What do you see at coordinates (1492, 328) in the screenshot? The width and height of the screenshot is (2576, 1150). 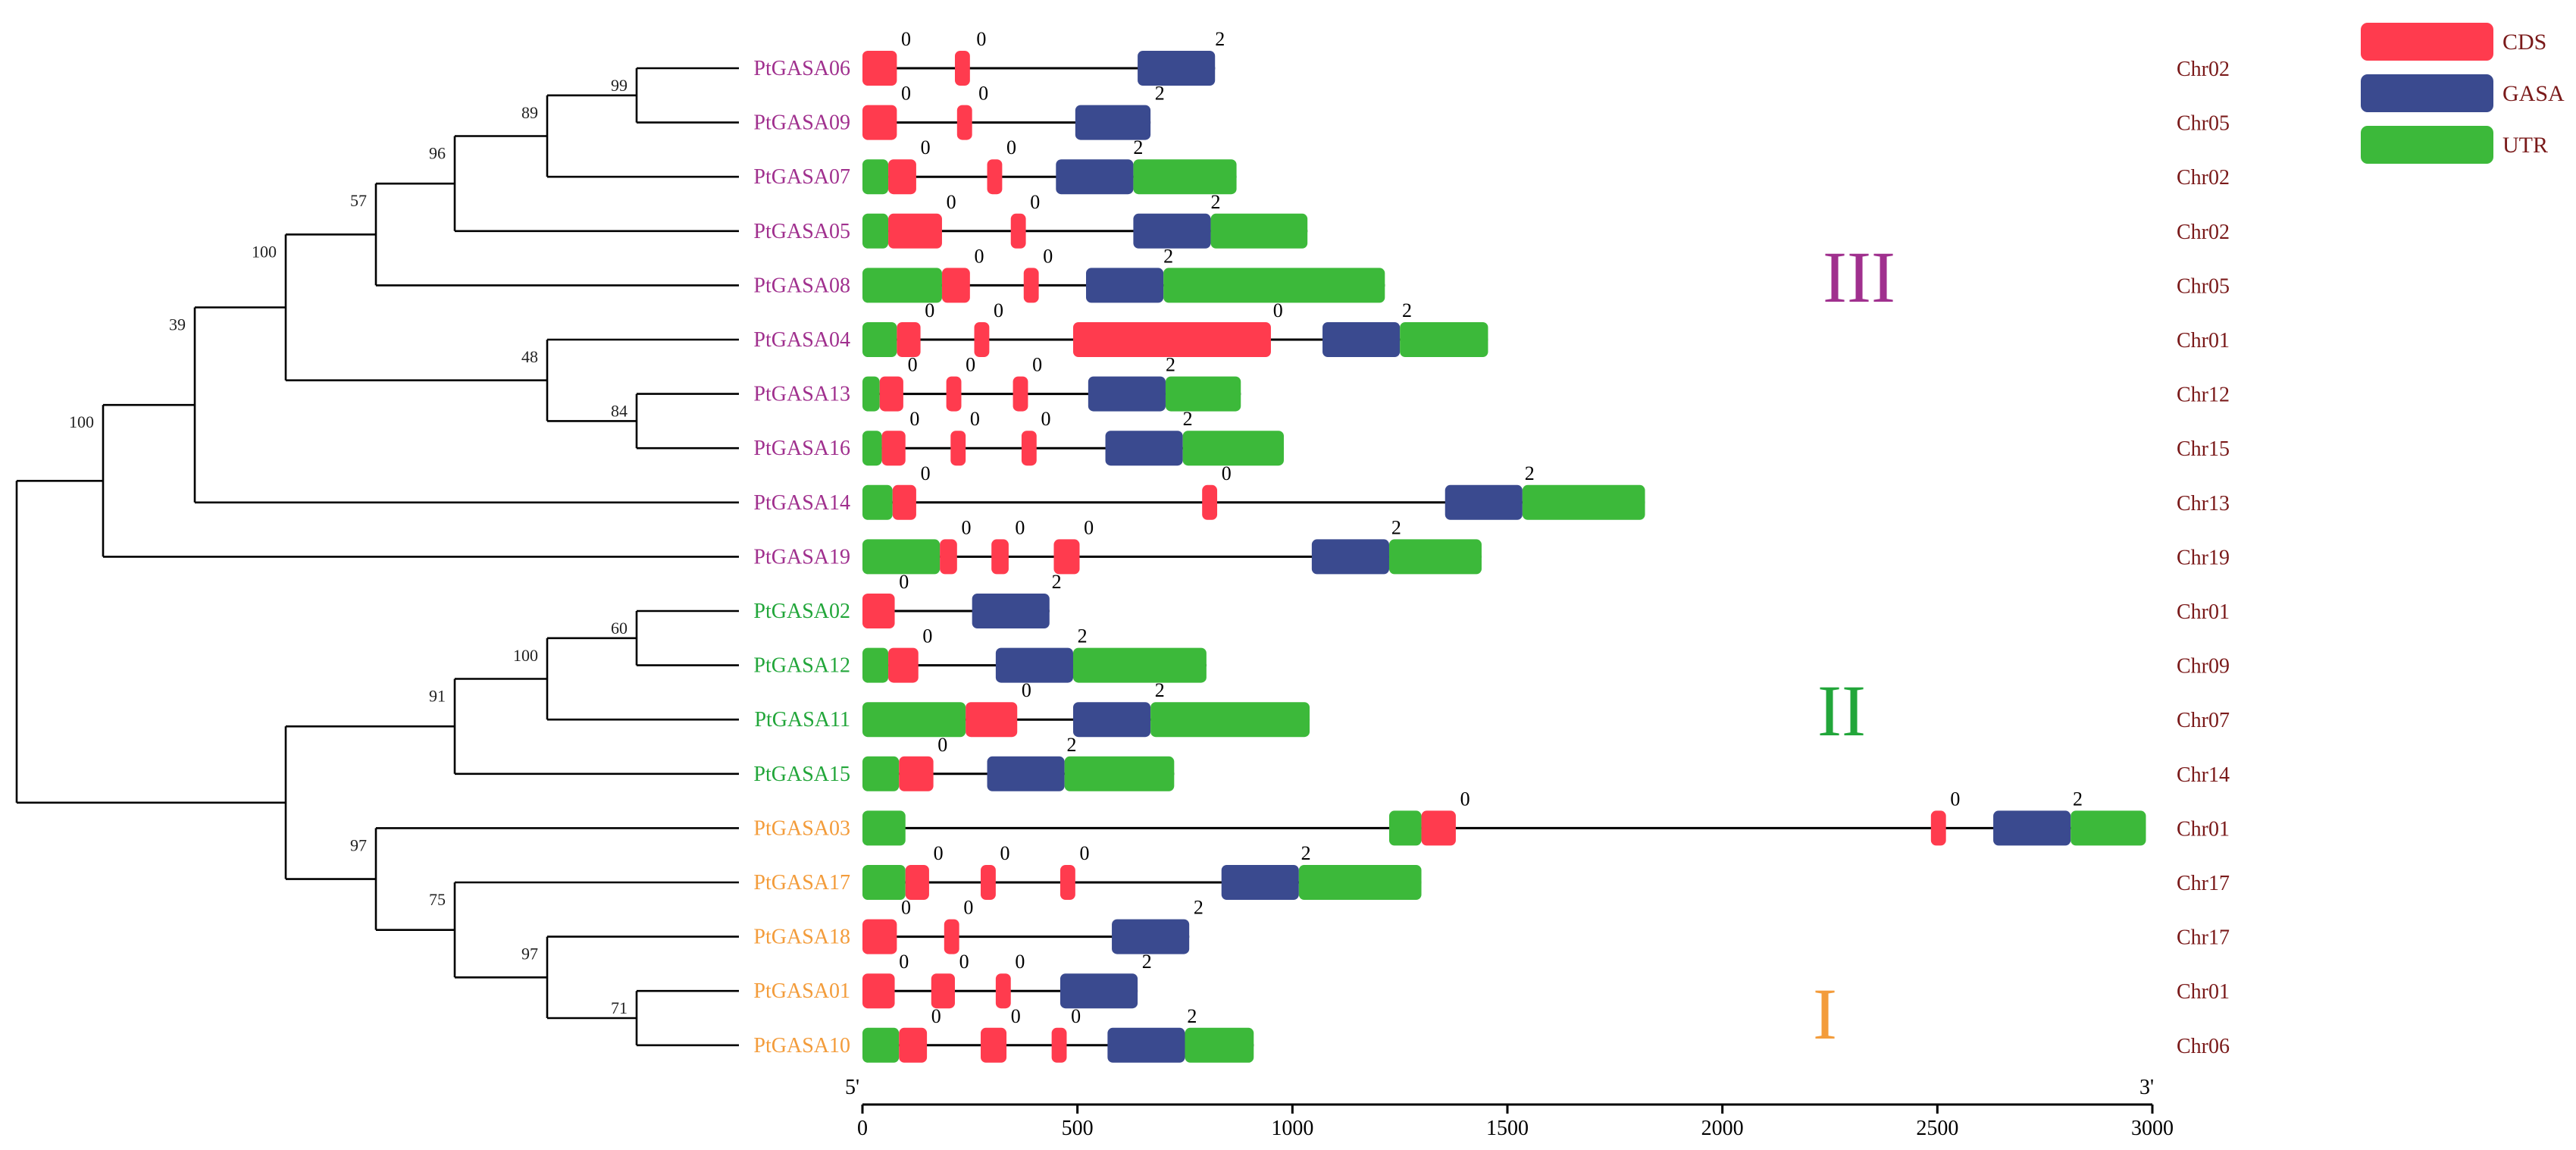 I see `gene-row: PtGASA04 0 0 0 2 Chr01` at bounding box center [1492, 328].